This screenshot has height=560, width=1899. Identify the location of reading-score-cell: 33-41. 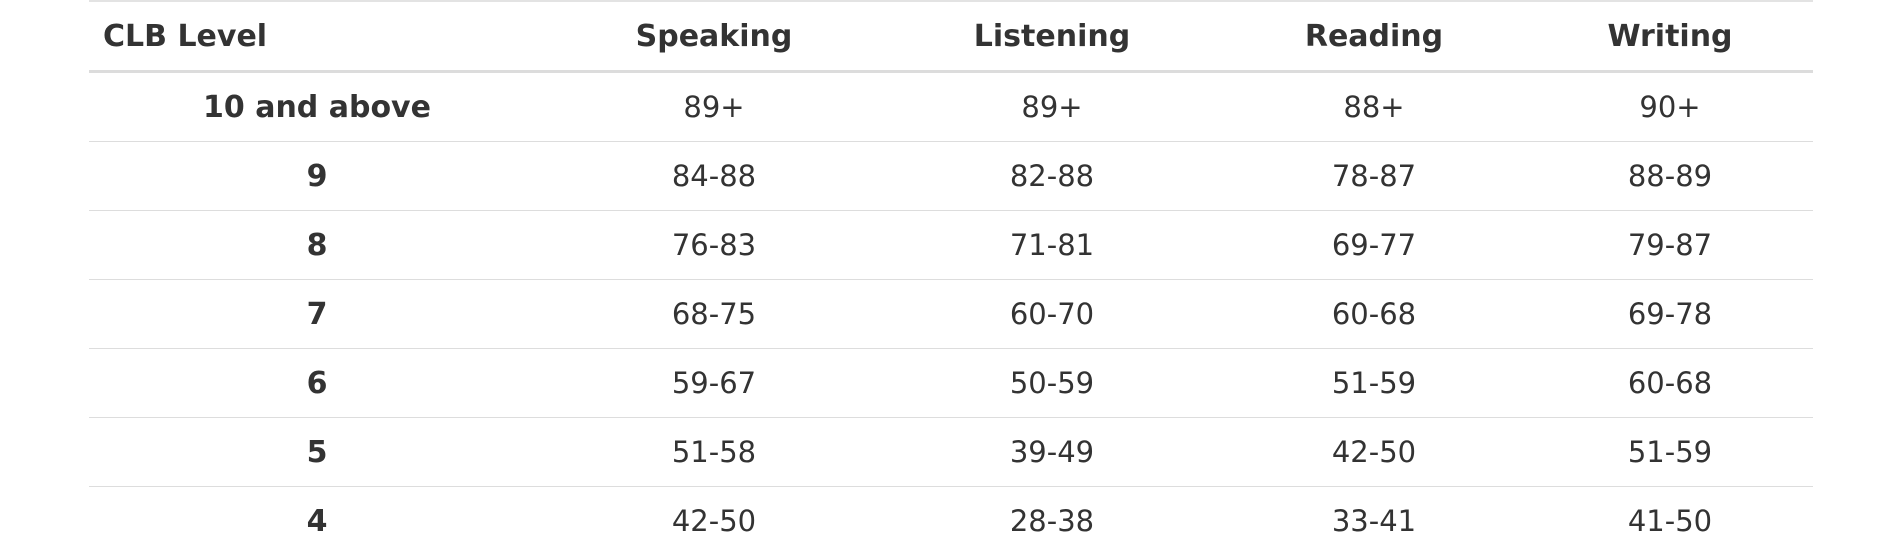
(1374, 521).